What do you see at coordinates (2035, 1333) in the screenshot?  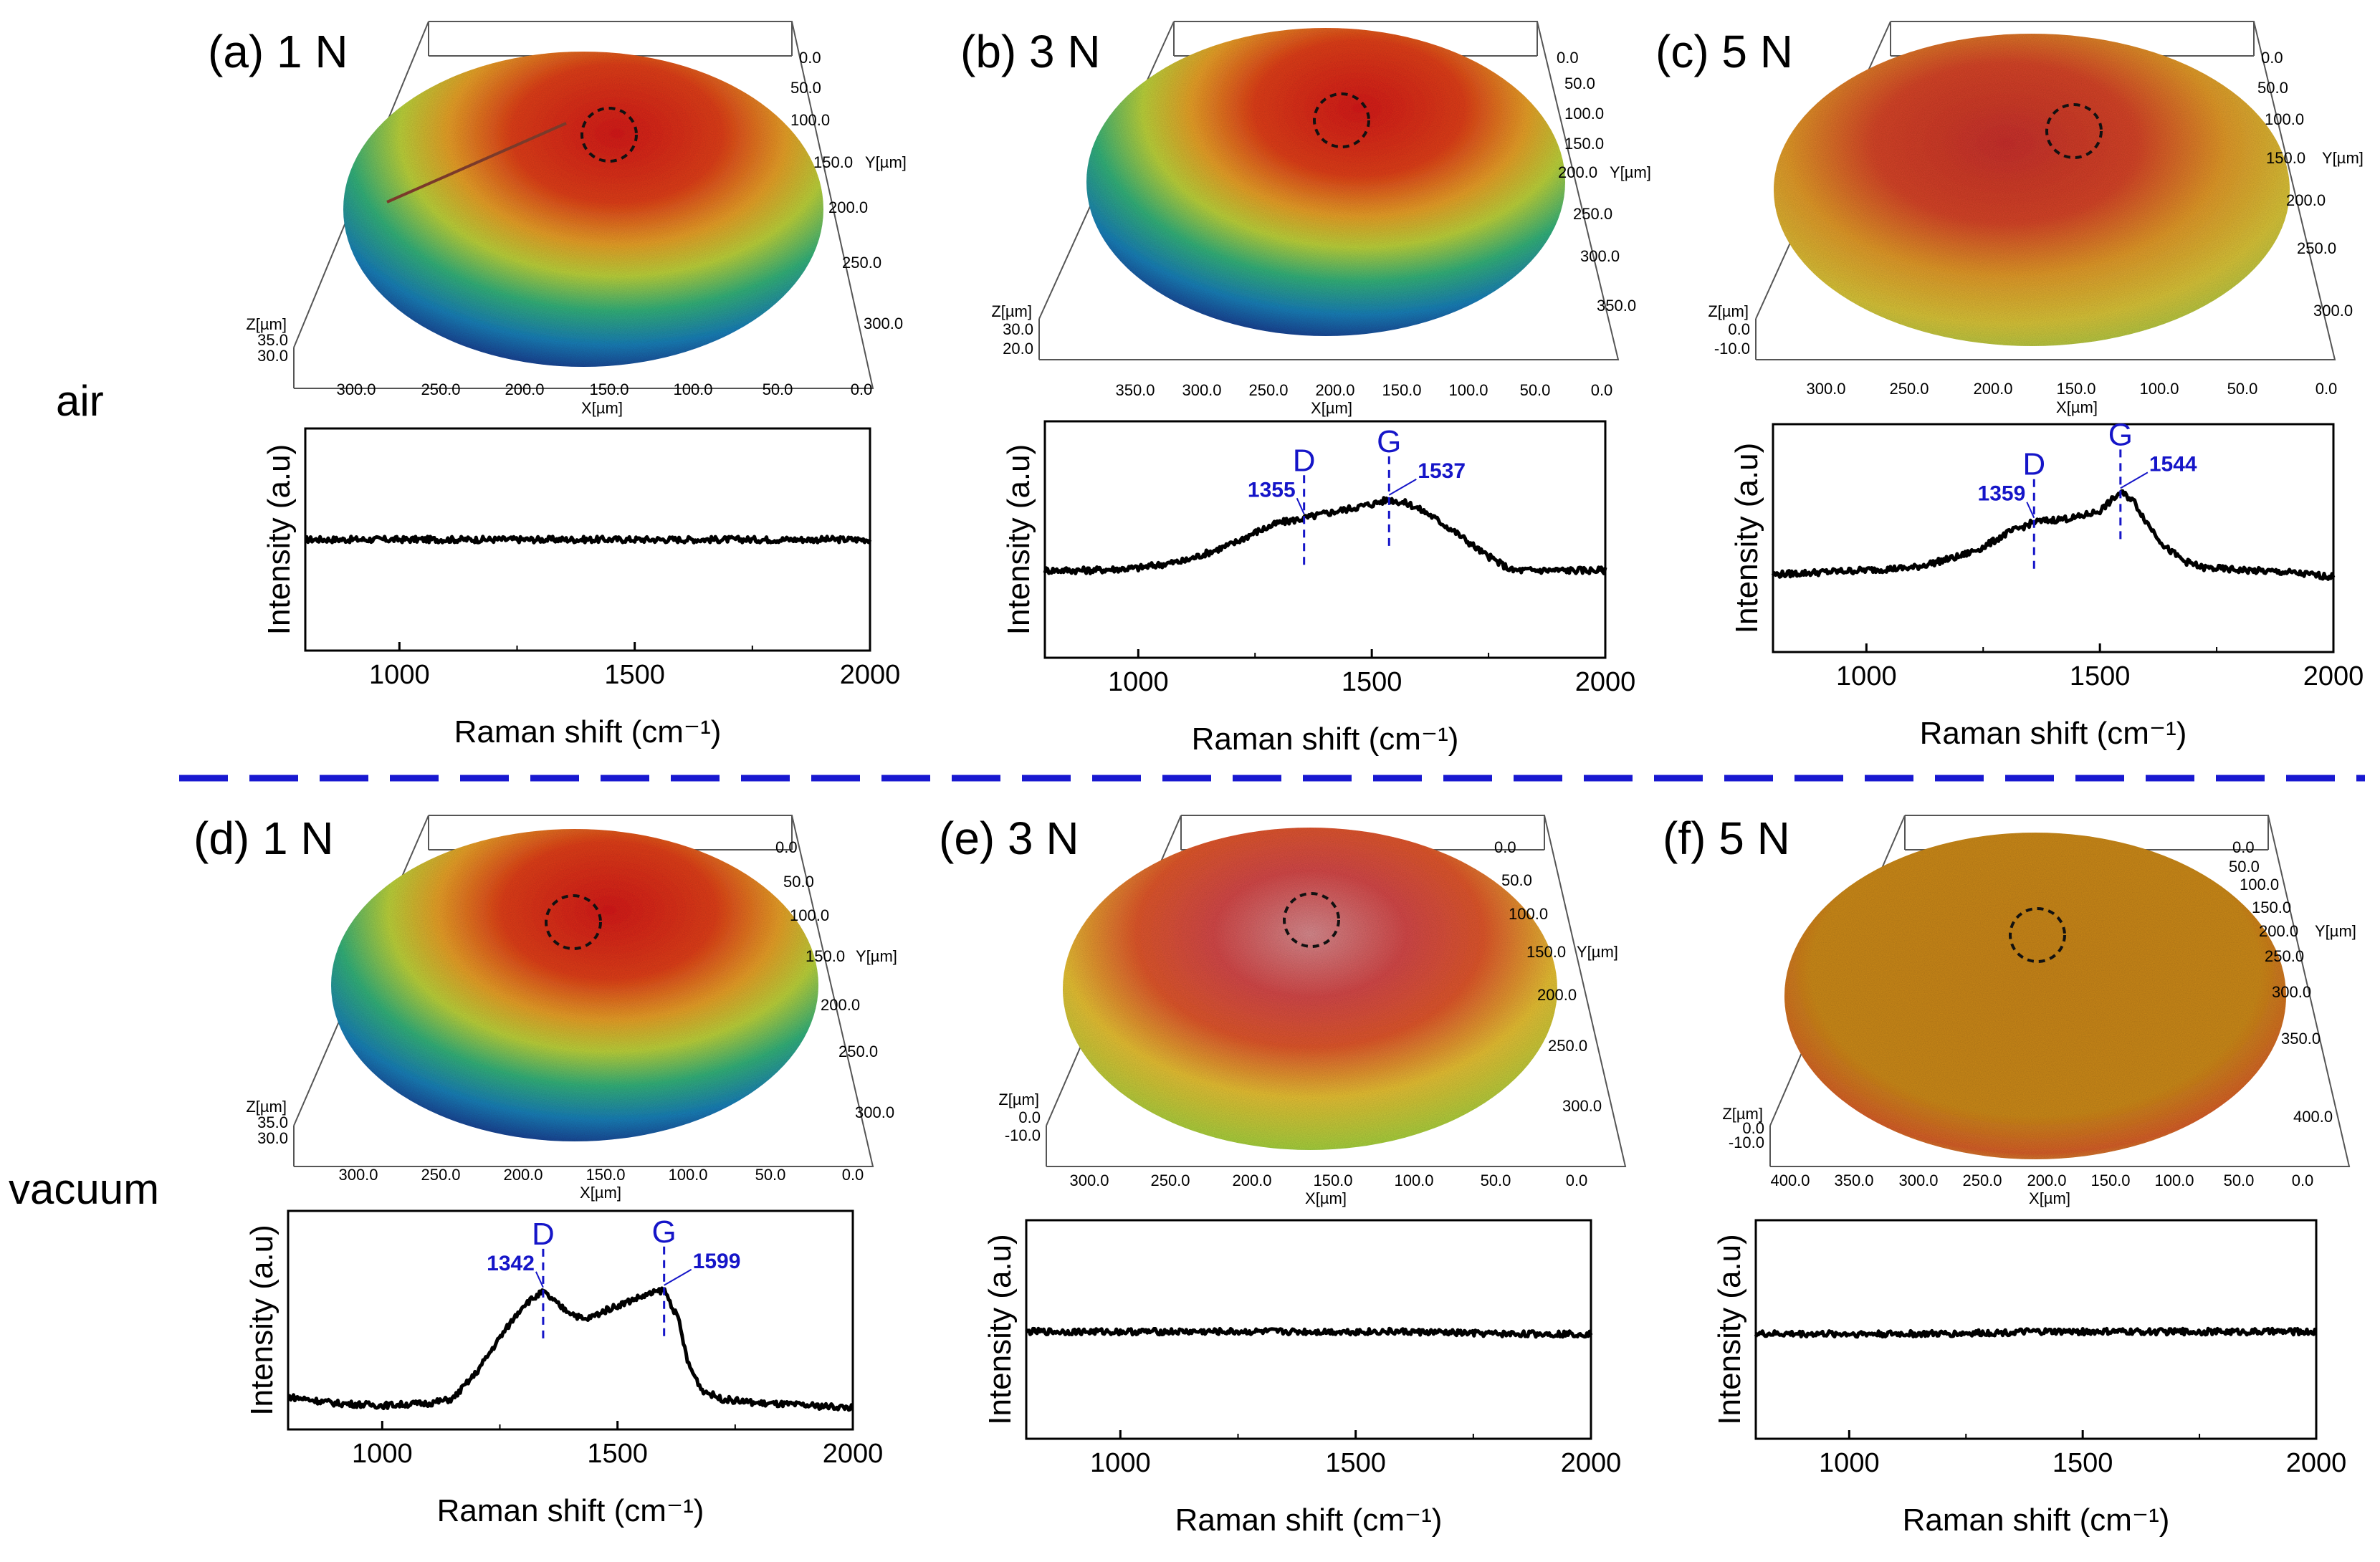 I see `spectrum-line-f` at bounding box center [2035, 1333].